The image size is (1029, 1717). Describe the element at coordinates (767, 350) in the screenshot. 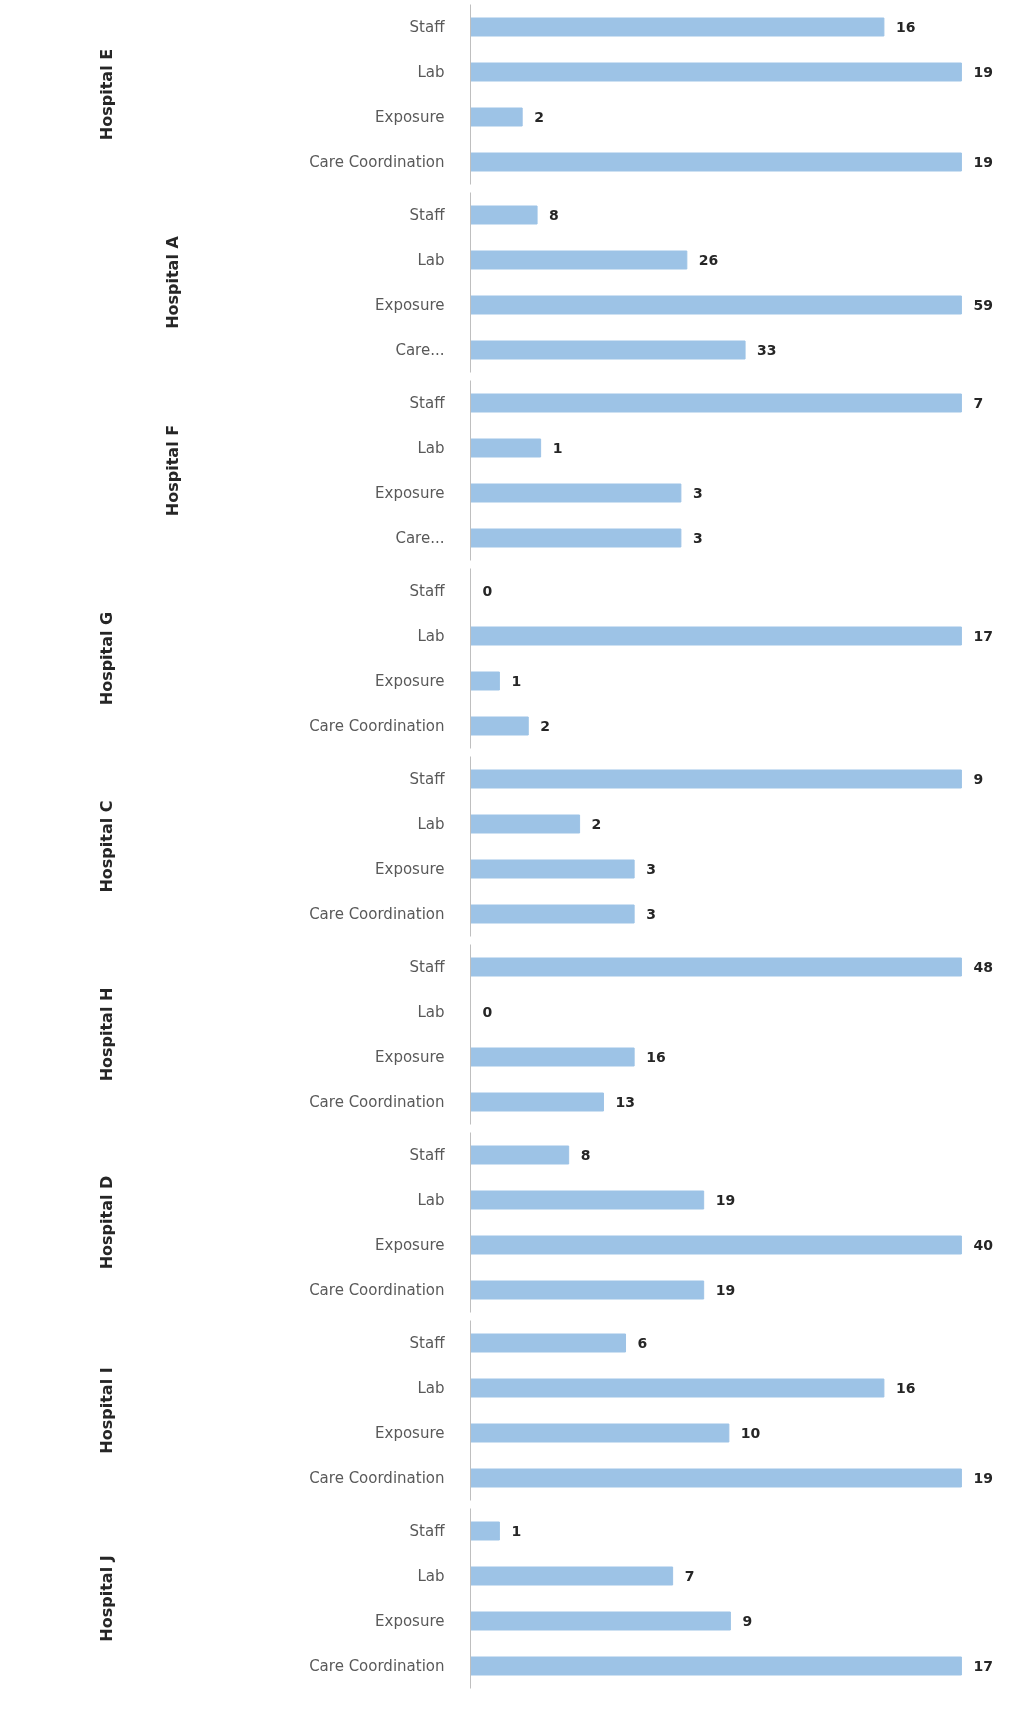

I see `data-label: 33` at that location.